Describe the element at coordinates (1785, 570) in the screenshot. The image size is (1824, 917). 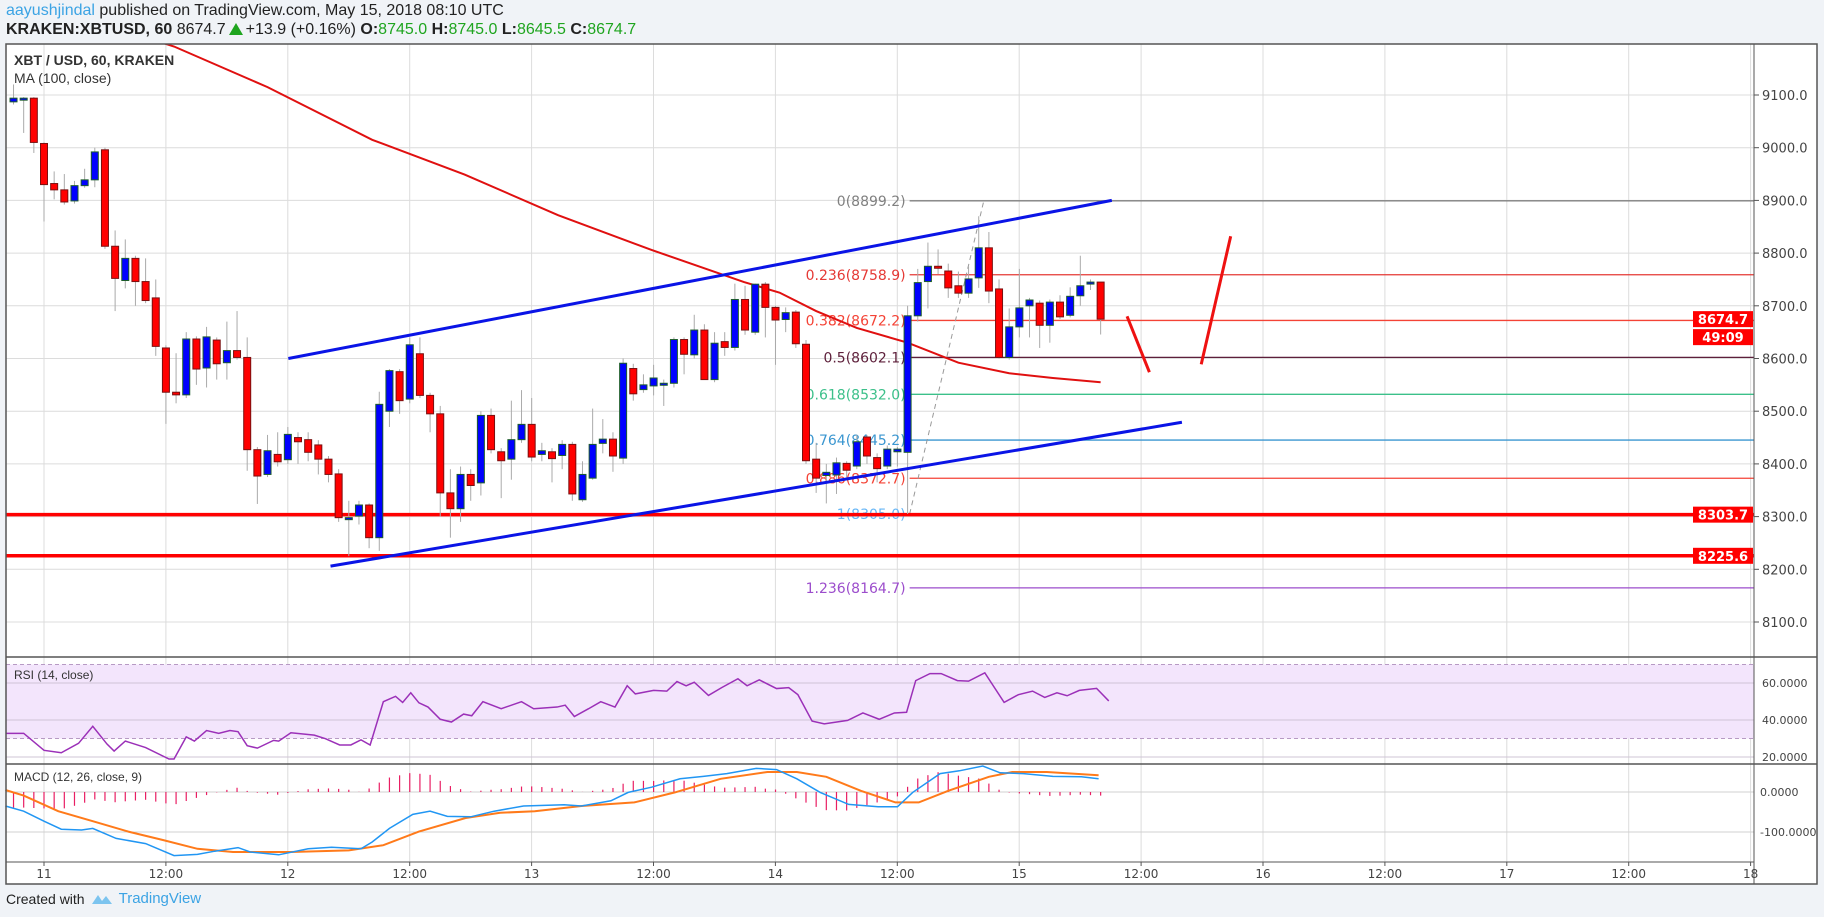
I see `price-tick-label: 8200.0` at that location.